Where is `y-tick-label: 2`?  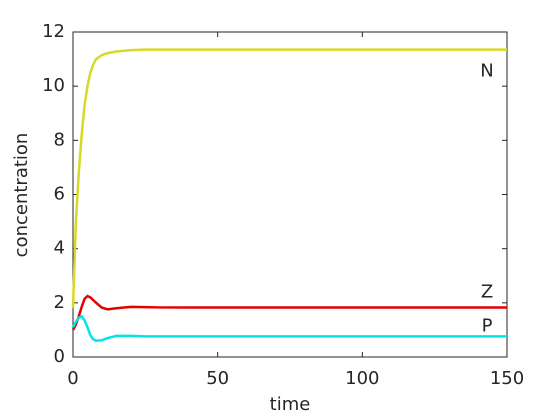
y-tick-label: 2 is located at coordinates (59, 302).